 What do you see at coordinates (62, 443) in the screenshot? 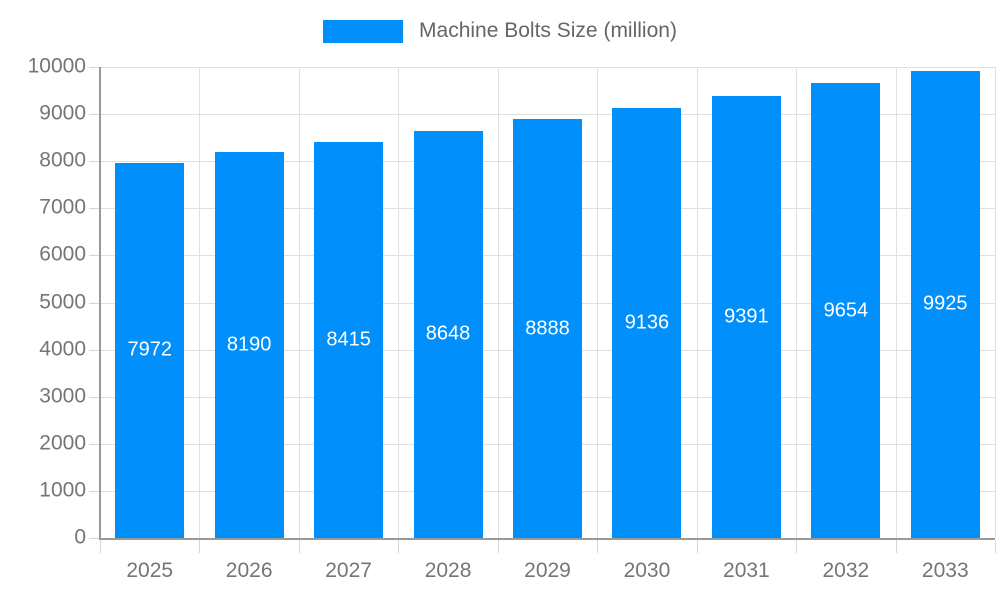
I see `y-axis-label: 2000` at bounding box center [62, 443].